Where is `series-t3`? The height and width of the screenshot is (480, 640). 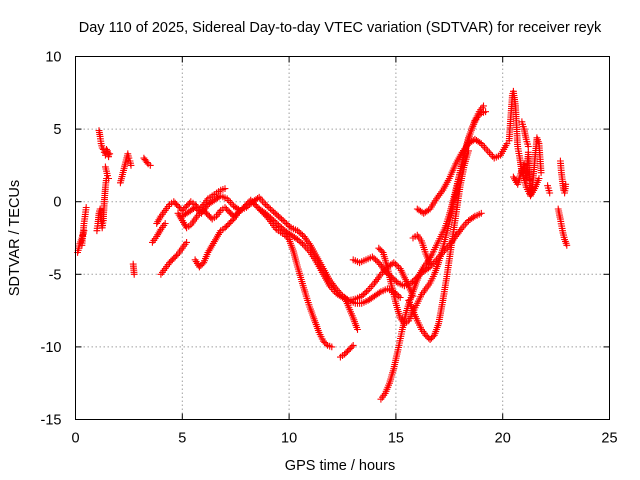
series-t3 is located at coordinates (101, 205).